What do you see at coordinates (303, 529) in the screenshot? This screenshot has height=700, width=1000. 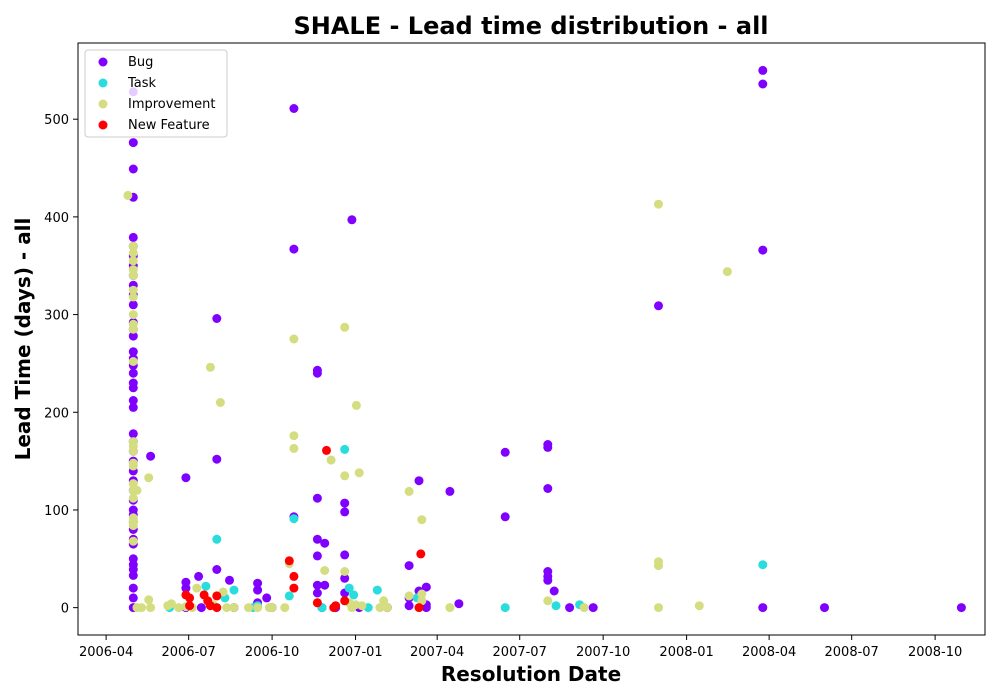 I see `series-new-feature` at bounding box center [303, 529].